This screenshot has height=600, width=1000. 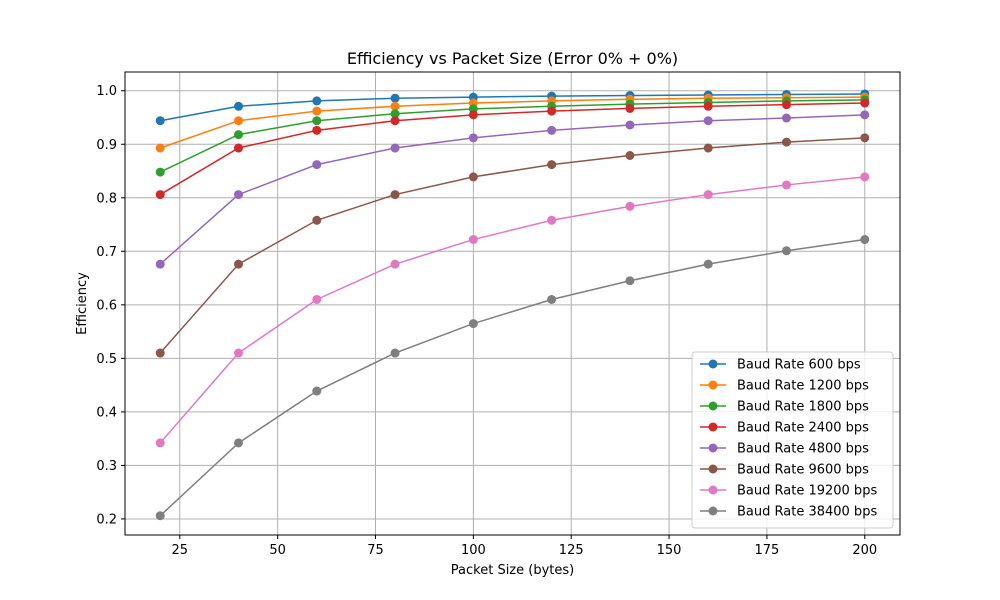 What do you see at coordinates (106, 198) in the screenshot?
I see `y-tick-label: 0.8` at bounding box center [106, 198].